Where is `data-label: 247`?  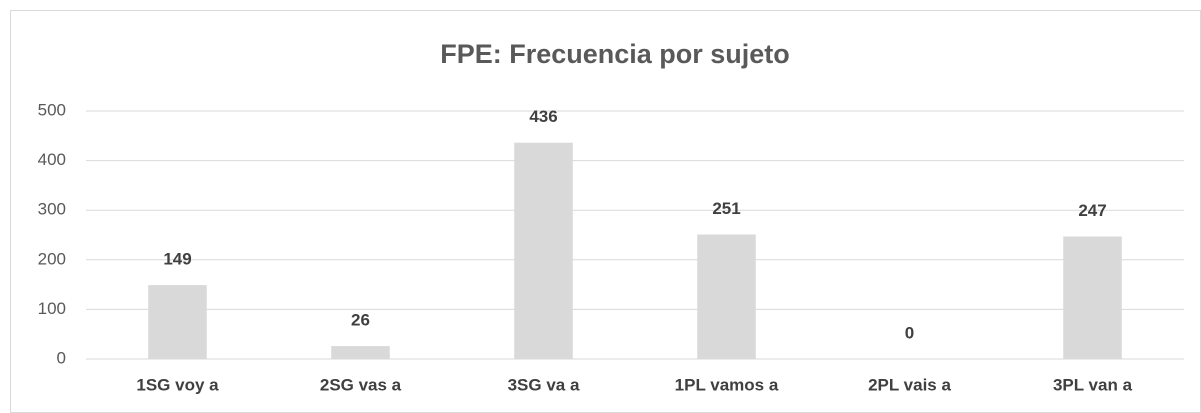
data-label: 247 is located at coordinates (1092, 210).